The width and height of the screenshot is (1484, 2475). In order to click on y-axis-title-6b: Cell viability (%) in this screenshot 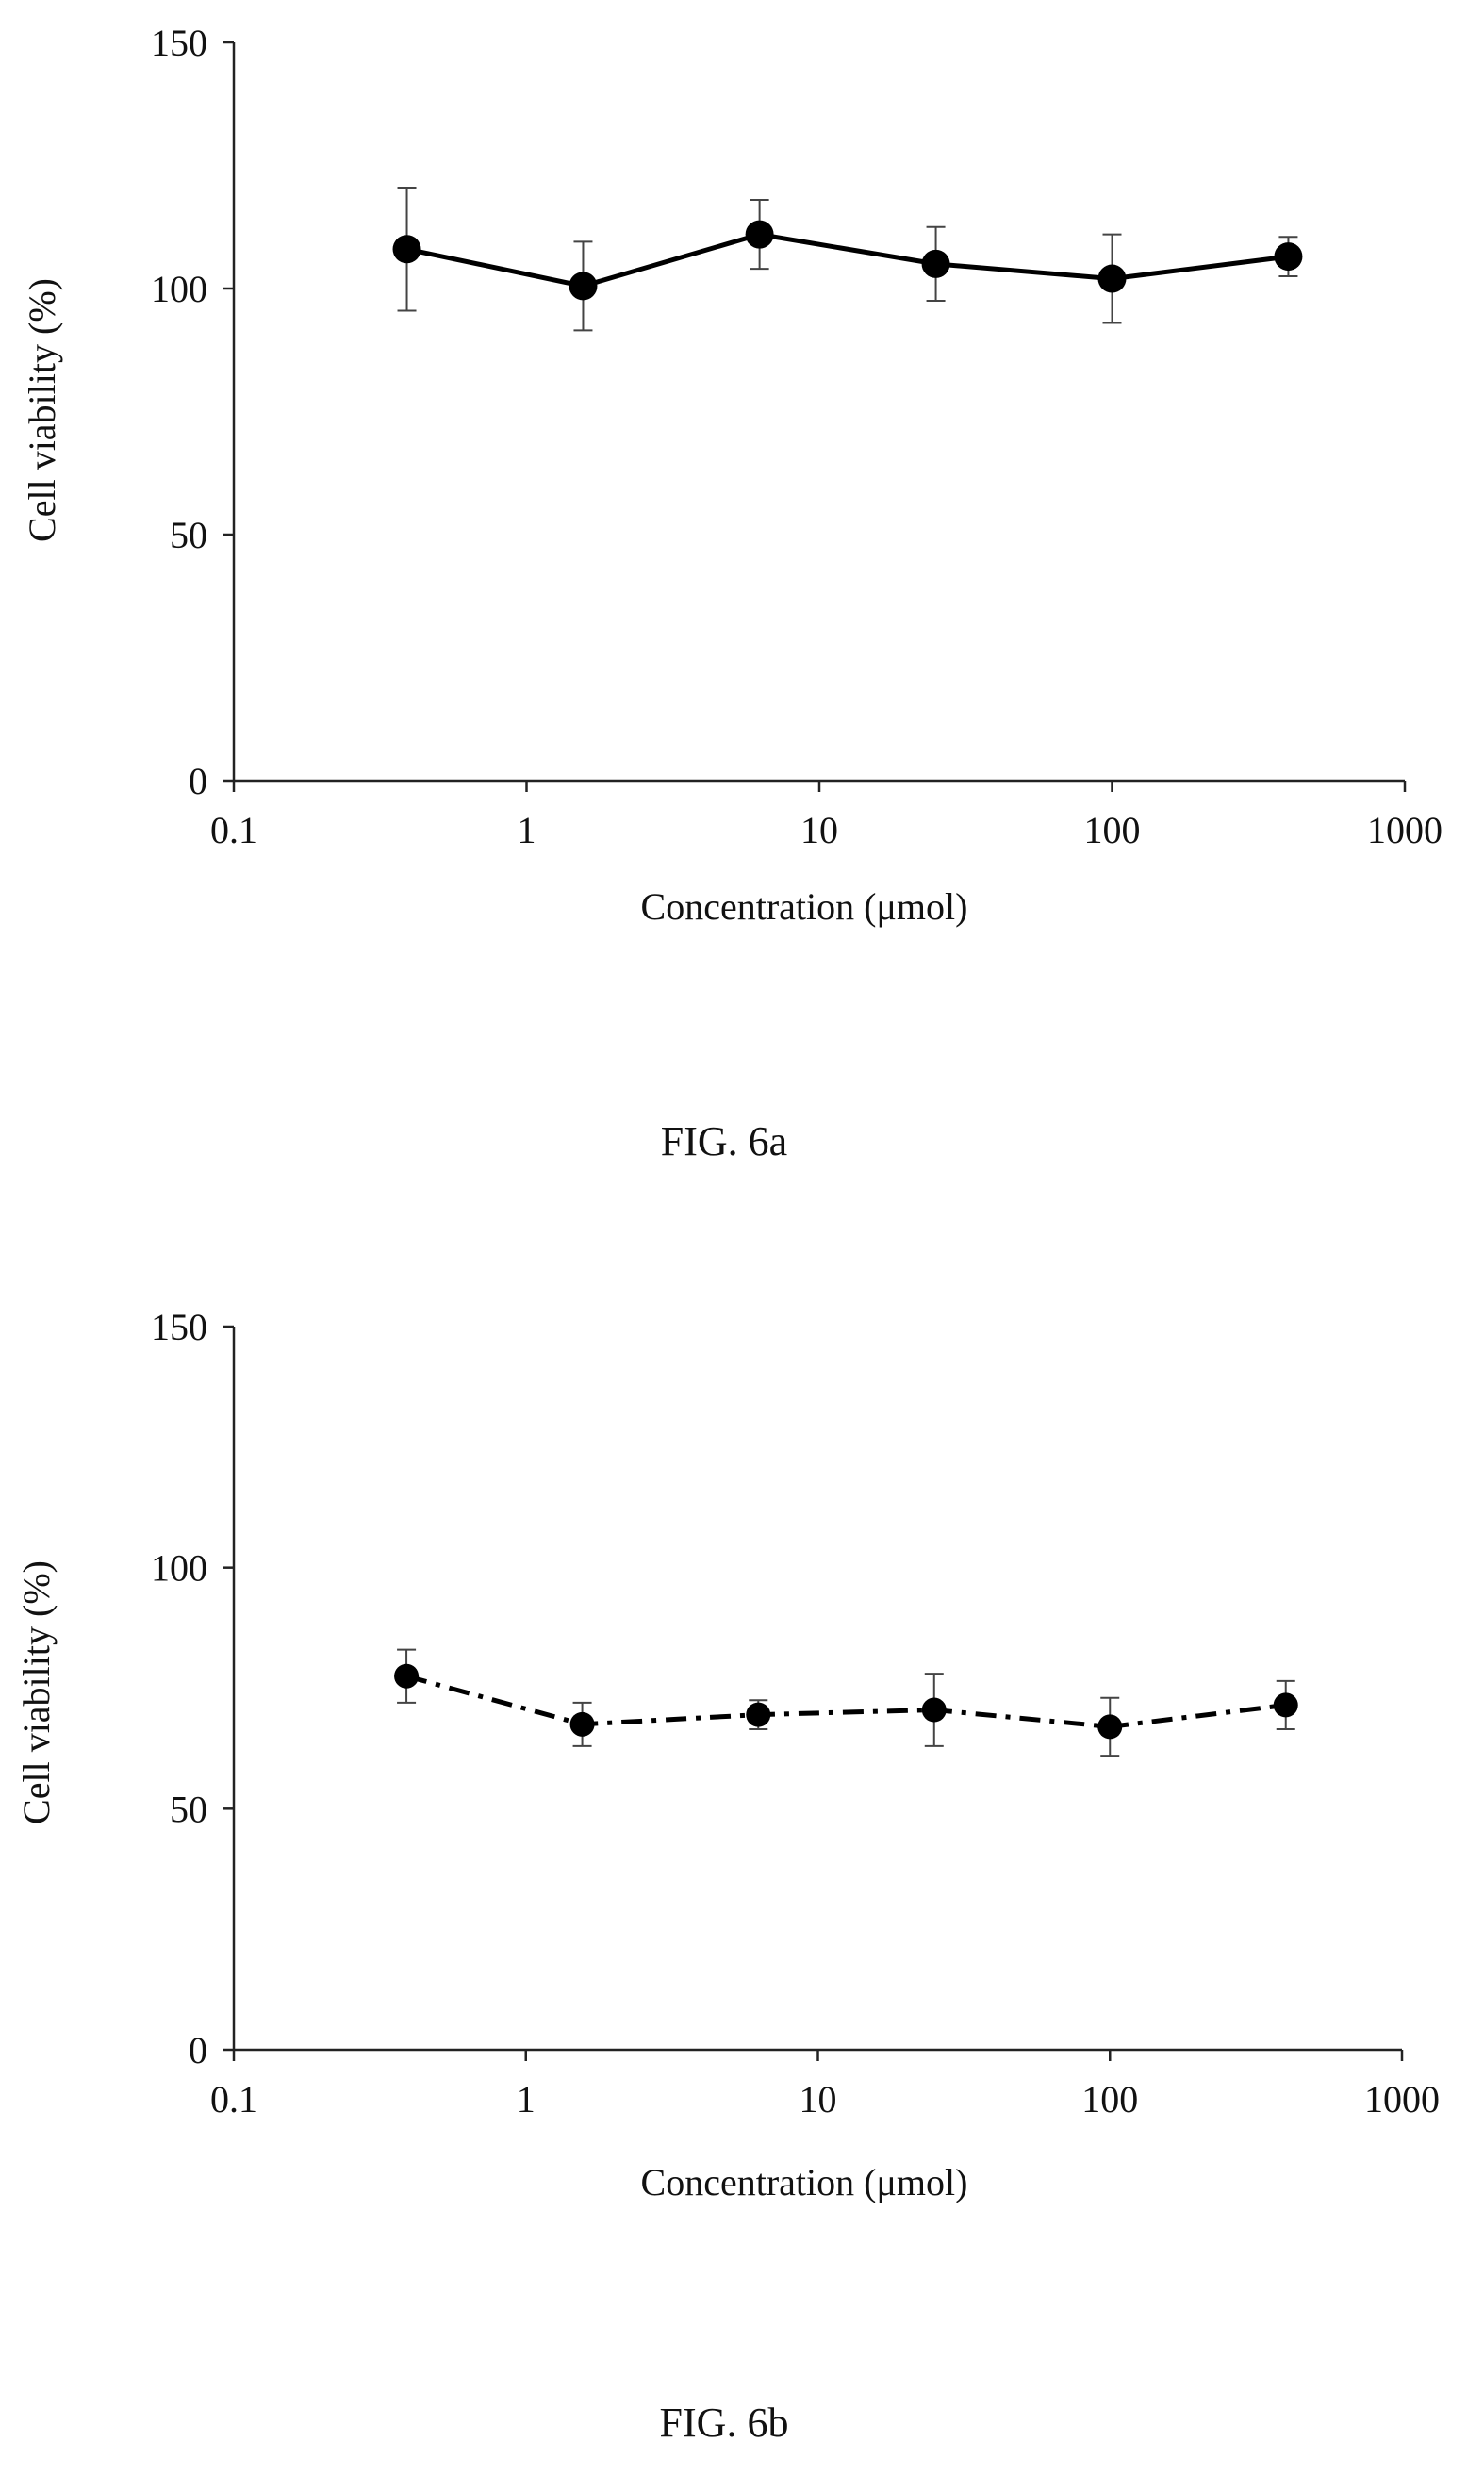, I will do `click(36, 1692)`.